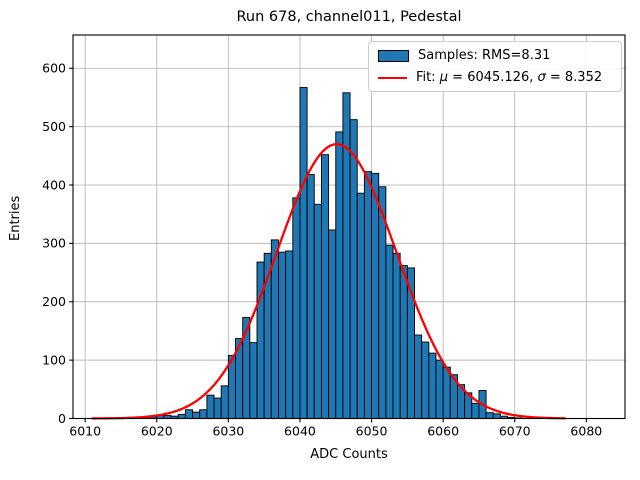 The height and width of the screenshot is (480, 640). What do you see at coordinates (54, 243) in the screenshot?
I see `y-tick-label: 300` at bounding box center [54, 243].